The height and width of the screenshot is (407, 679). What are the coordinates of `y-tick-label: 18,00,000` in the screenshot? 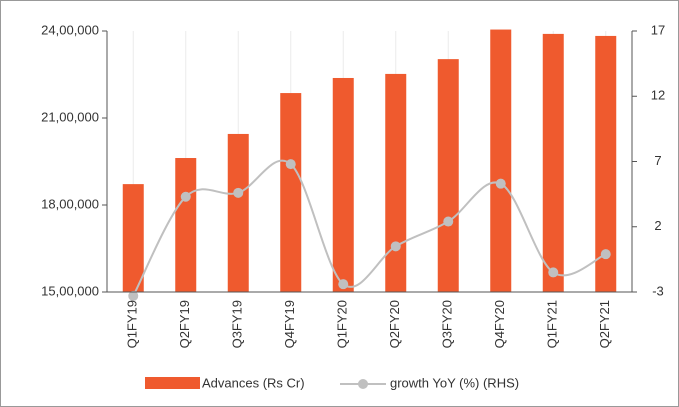 It's located at (70, 203).